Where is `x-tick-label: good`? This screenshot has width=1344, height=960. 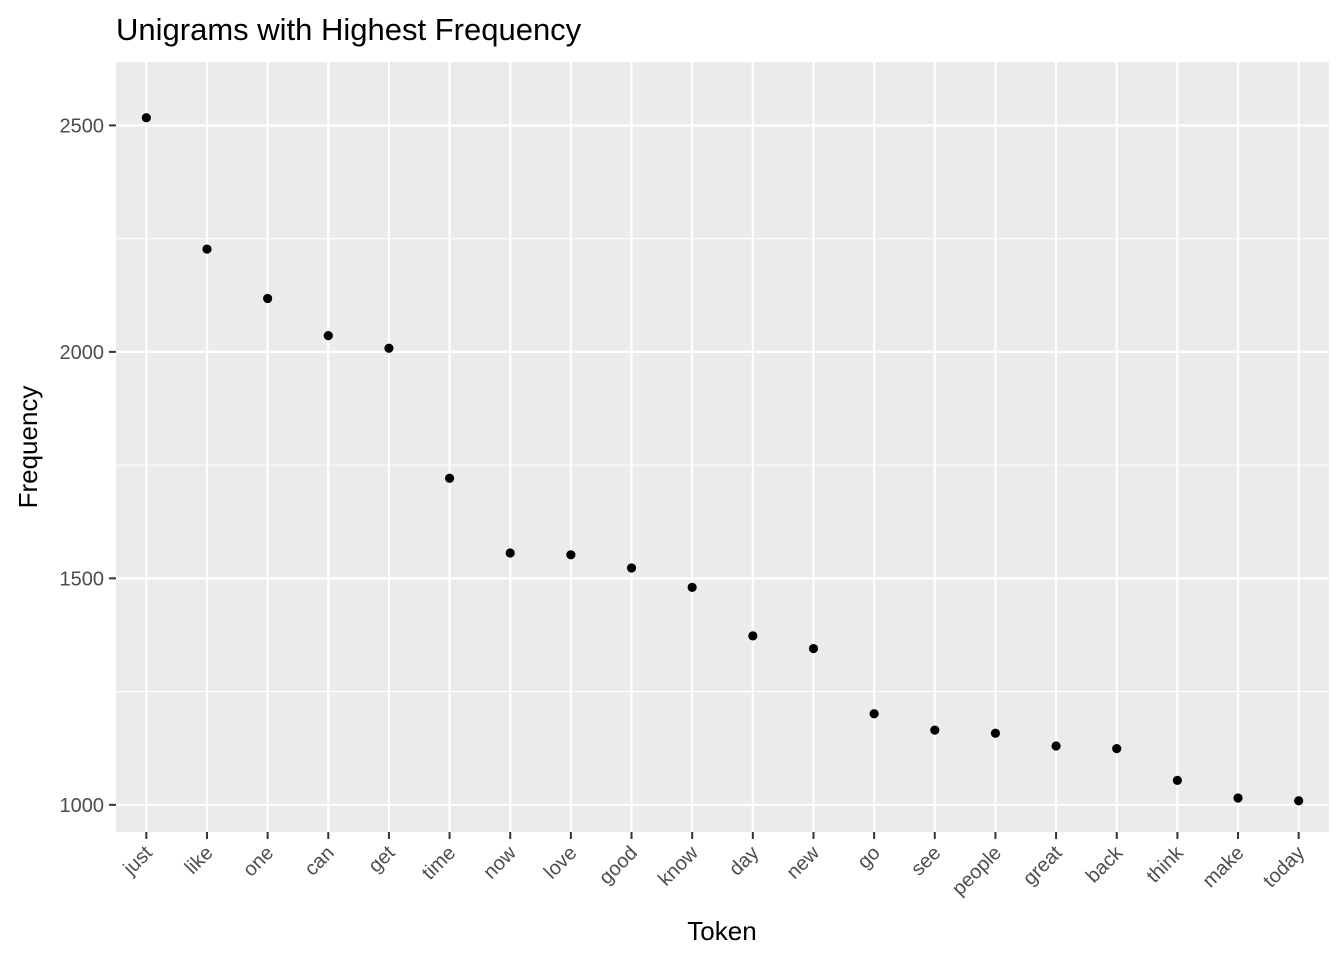
x-tick-label: good is located at coordinates (618, 865).